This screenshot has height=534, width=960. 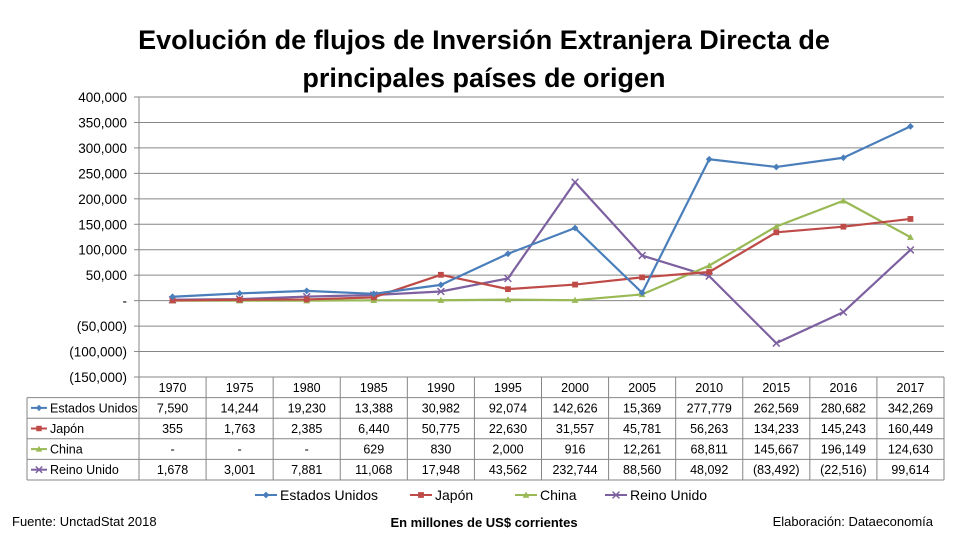 What do you see at coordinates (373, 429) in the screenshot?
I see `table-cell: 6,440` at bounding box center [373, 429].